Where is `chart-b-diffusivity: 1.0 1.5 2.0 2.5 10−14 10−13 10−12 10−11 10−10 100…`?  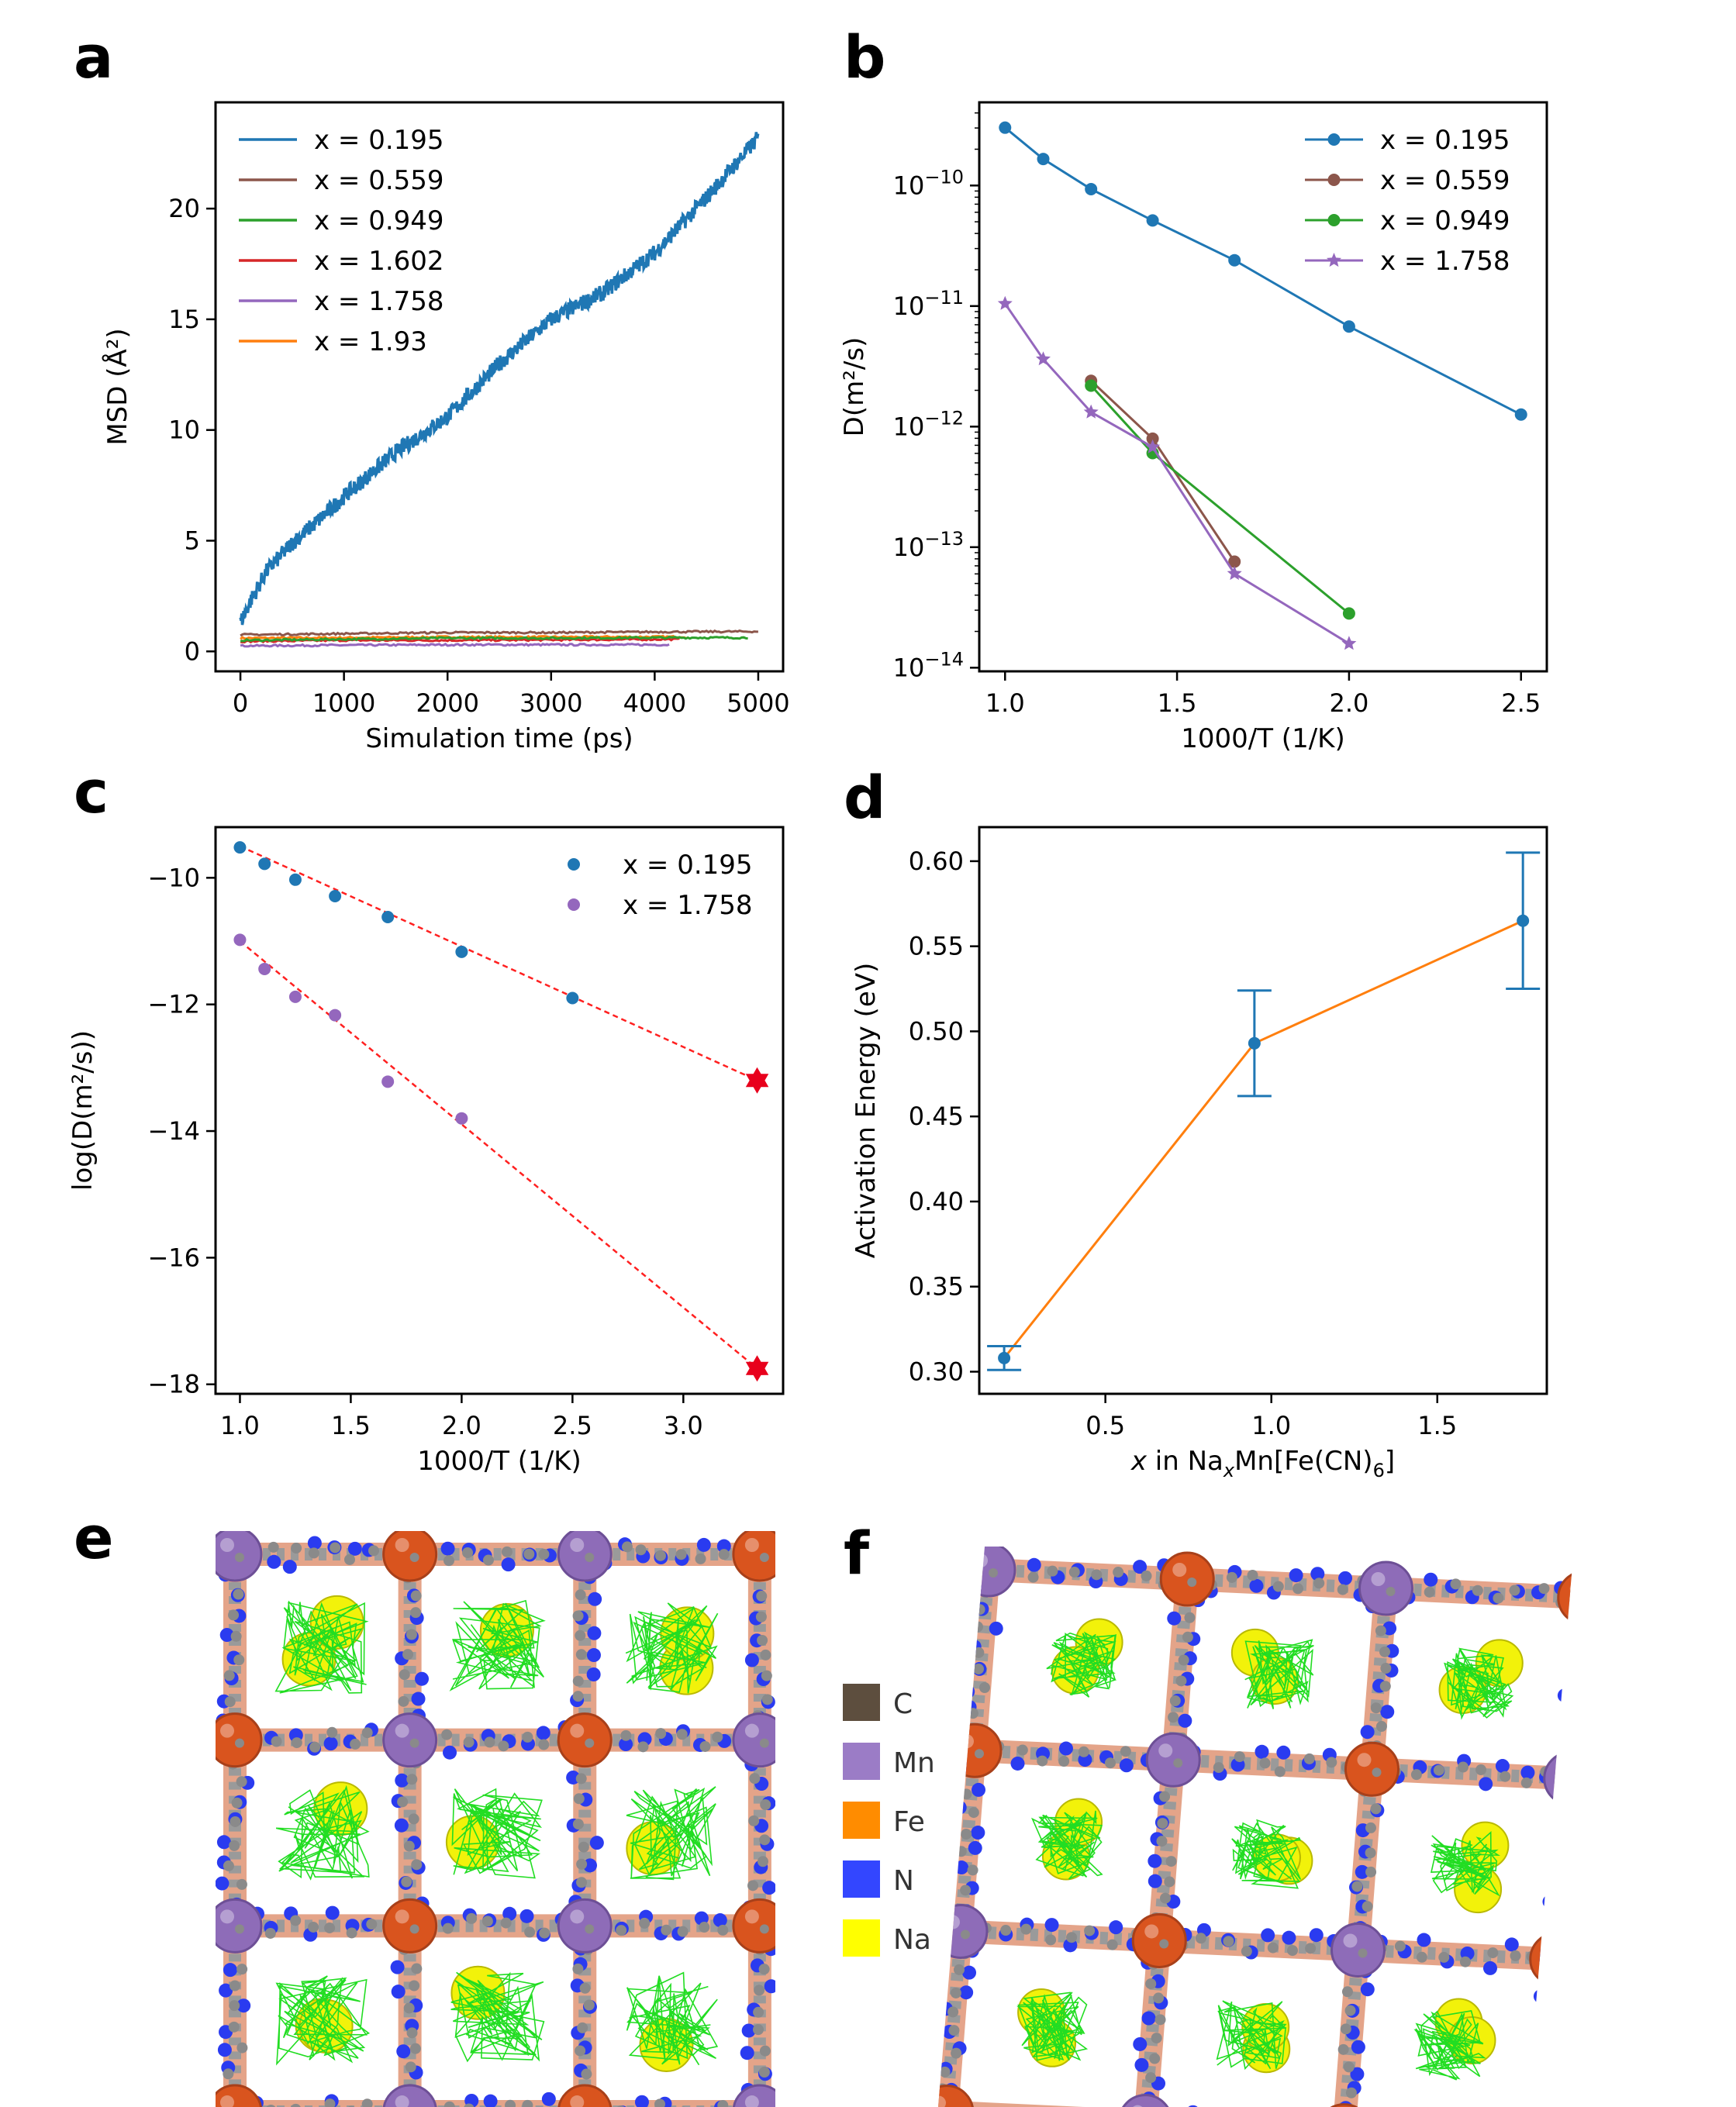
chart-b-diffusivity: 1.0 1.5 2.0 2.5 10−14 10−13 10−12 10−11 10−10 100… is located at coordinates (1193, 427).